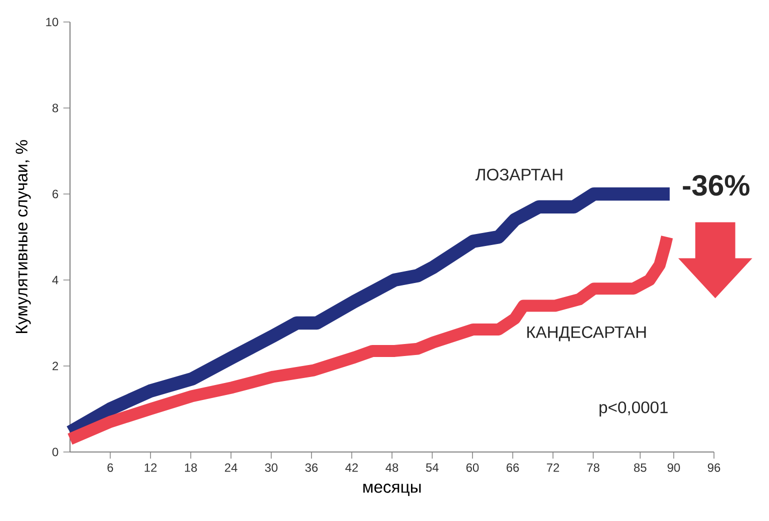 The width and height of the screenshot is (769, 521). I want to click on x-tick-label: 78, so click(593, 467).